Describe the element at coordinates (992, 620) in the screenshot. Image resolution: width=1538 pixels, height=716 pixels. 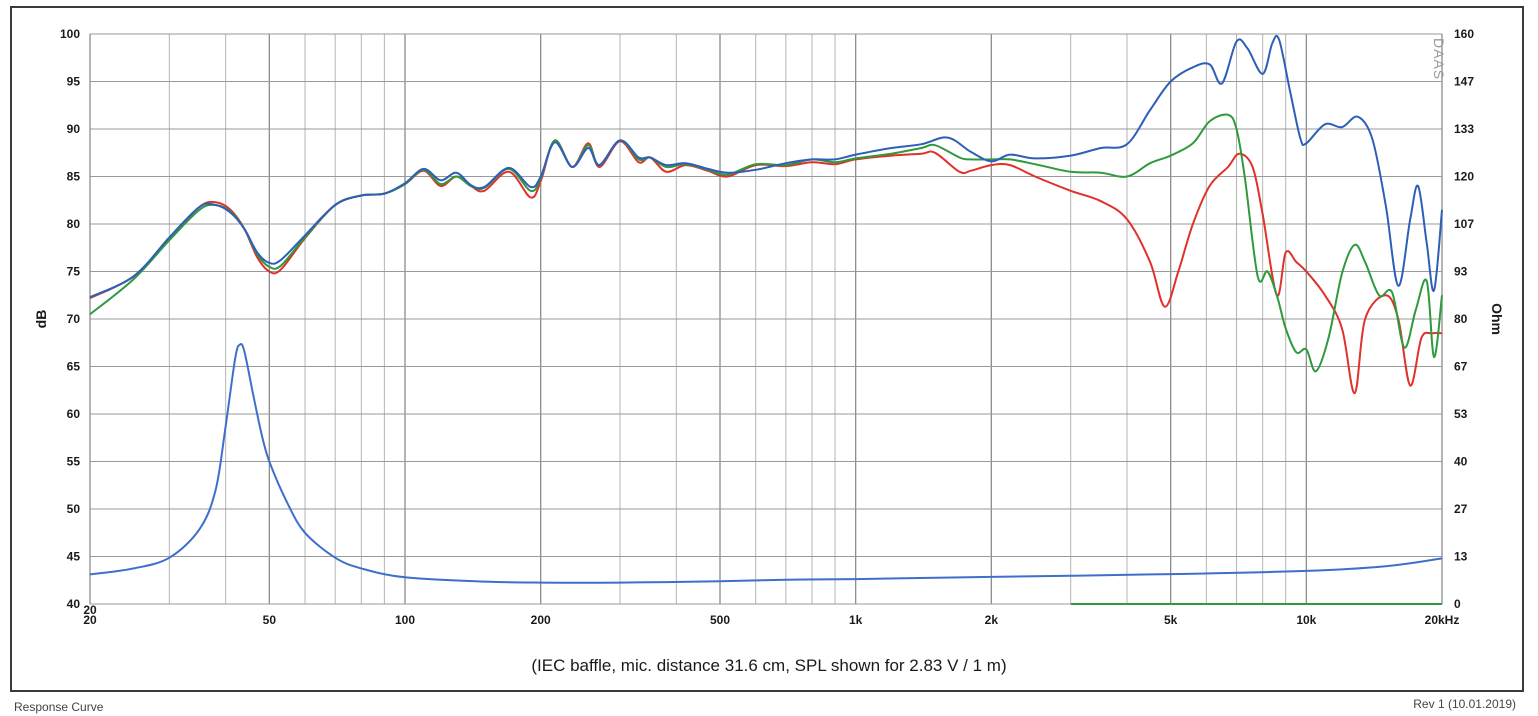
I see `x-tick-label: 2k` at that location.